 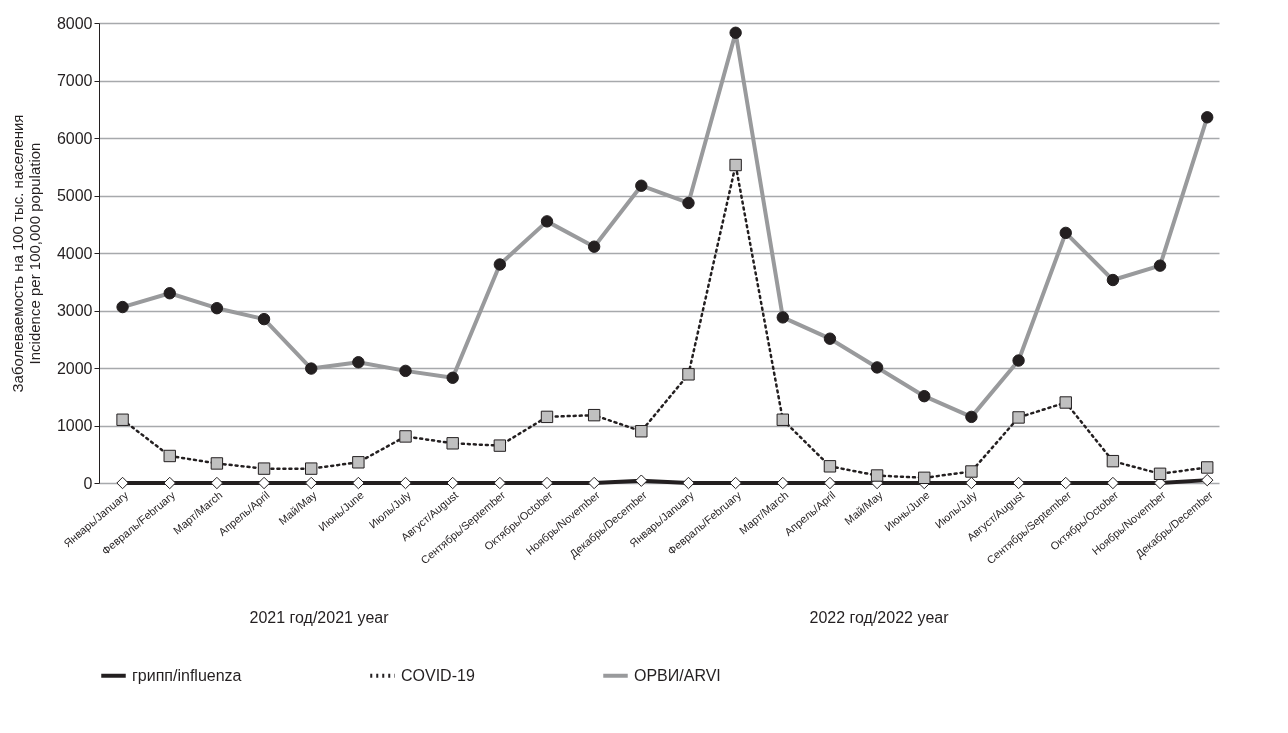 I want to click on y-tick-label: 0, so click(x=88, y=483).